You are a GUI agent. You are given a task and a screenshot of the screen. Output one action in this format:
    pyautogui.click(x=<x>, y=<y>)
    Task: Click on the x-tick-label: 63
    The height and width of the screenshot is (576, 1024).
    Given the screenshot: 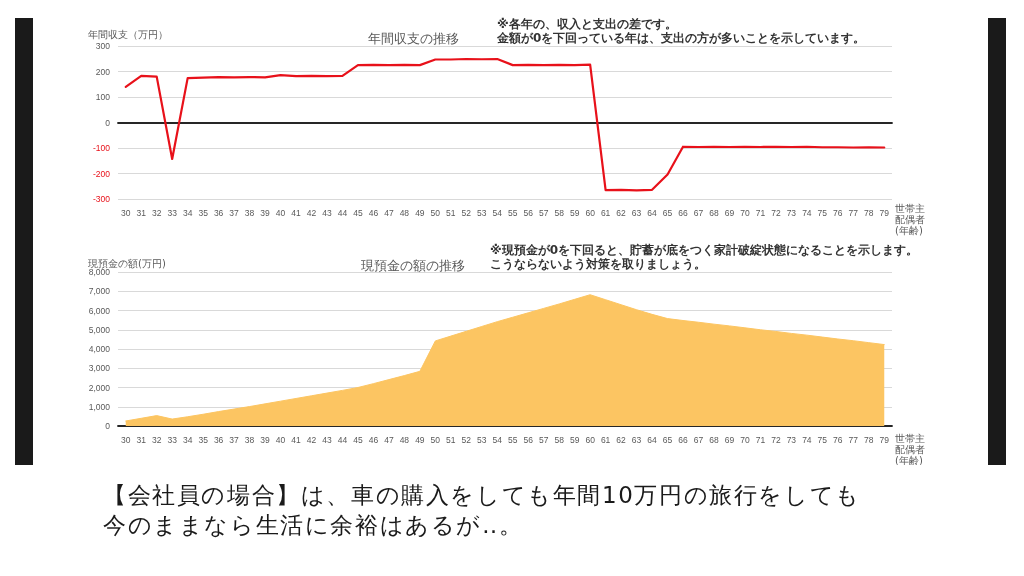 What is the action you would take?
    pyautogui.click(x=636, y=212)
    